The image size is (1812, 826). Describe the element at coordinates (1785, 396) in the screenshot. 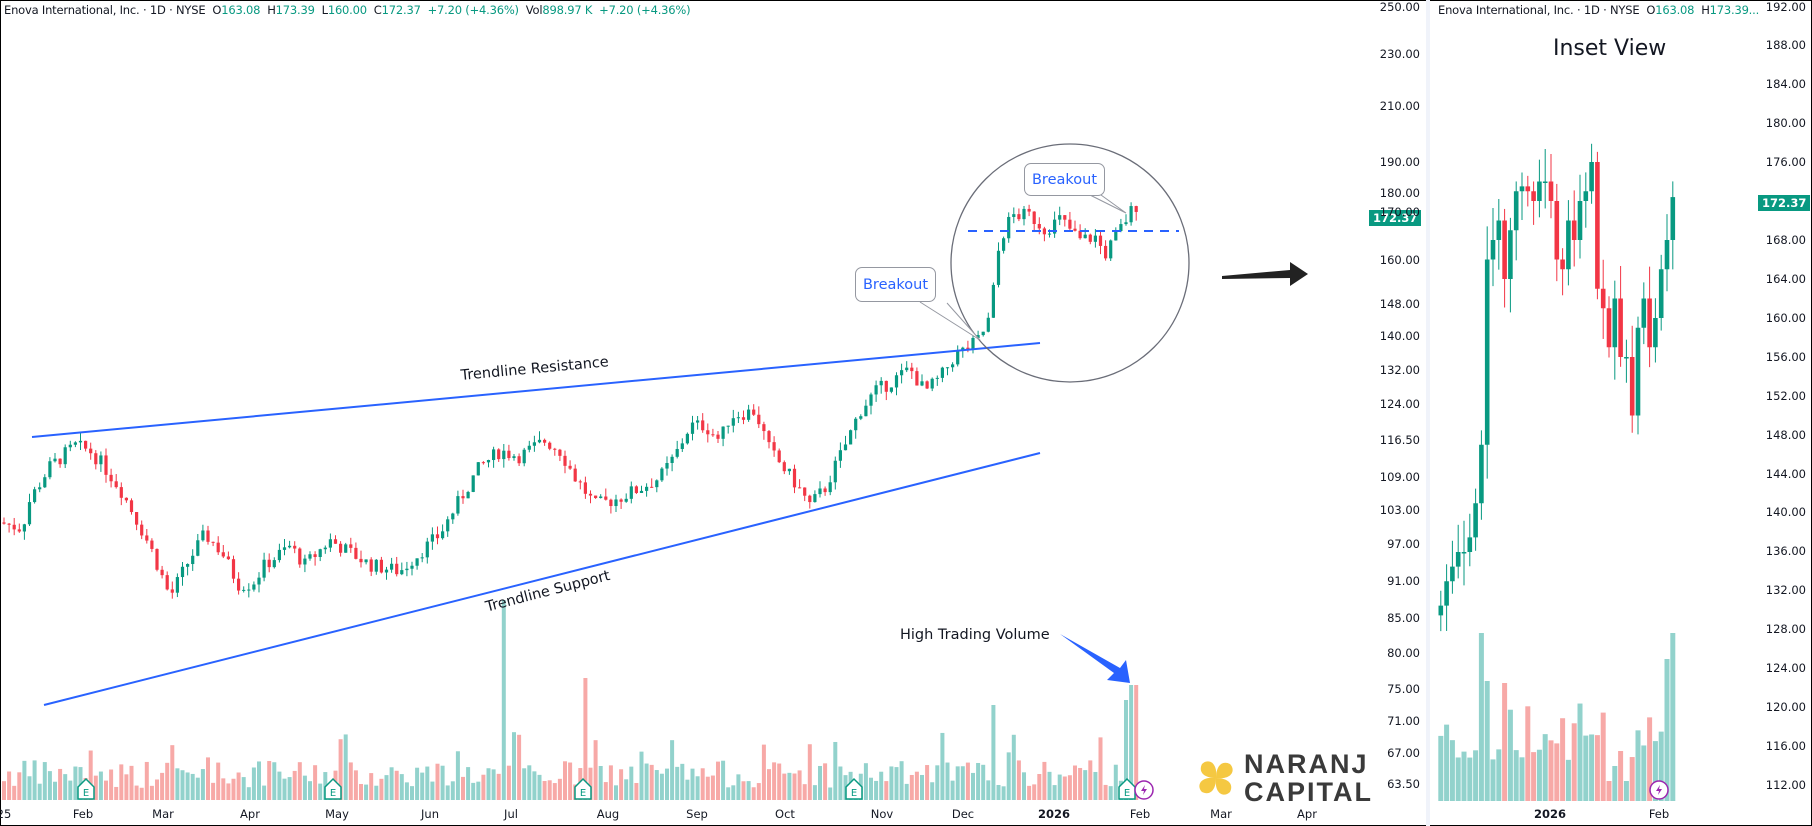

I see `inset-price-tick: 152.00` at that location.